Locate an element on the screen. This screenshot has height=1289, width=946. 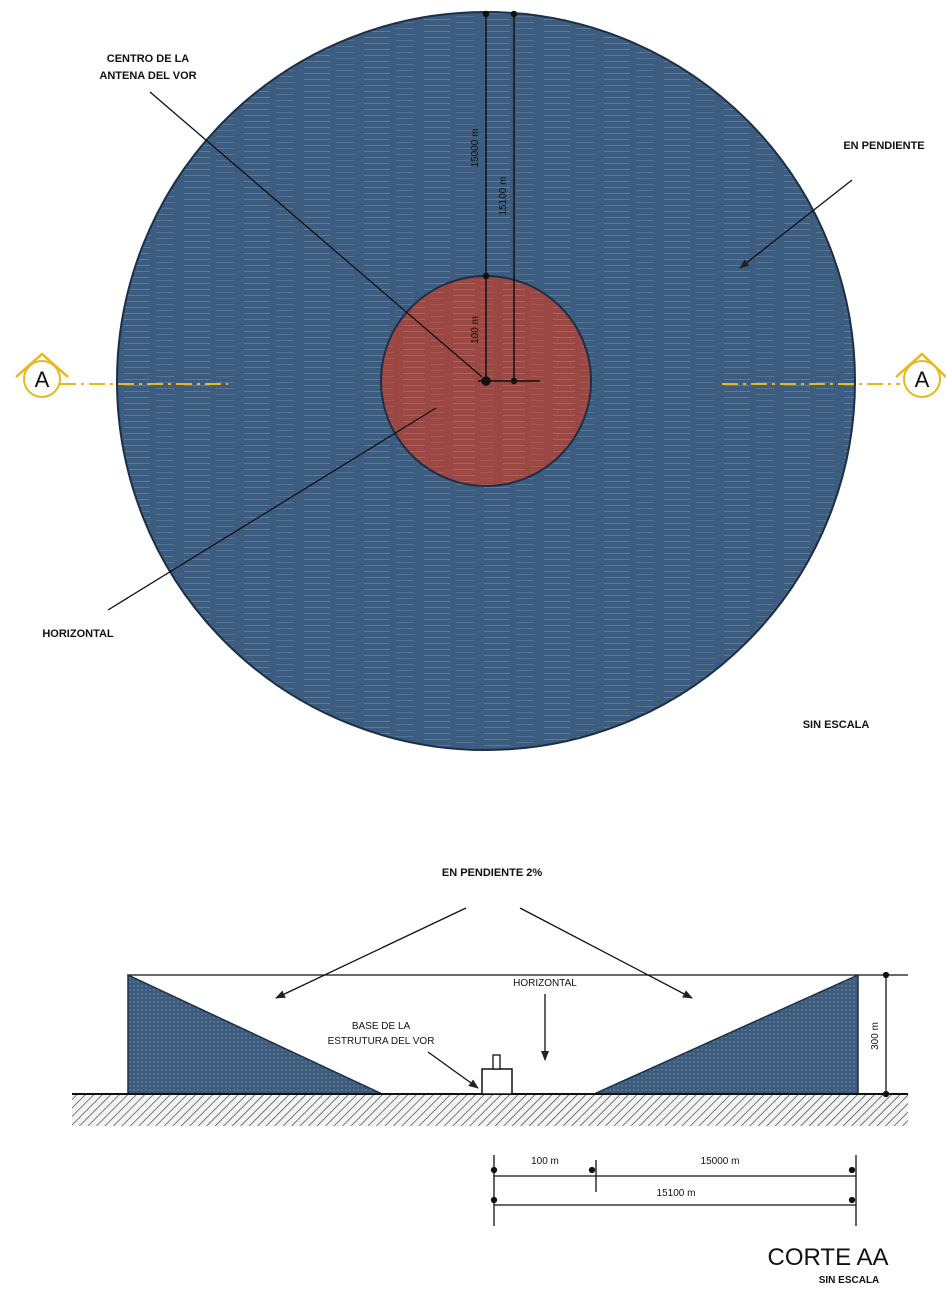
slope-left is located at coordinates (255, 1034).